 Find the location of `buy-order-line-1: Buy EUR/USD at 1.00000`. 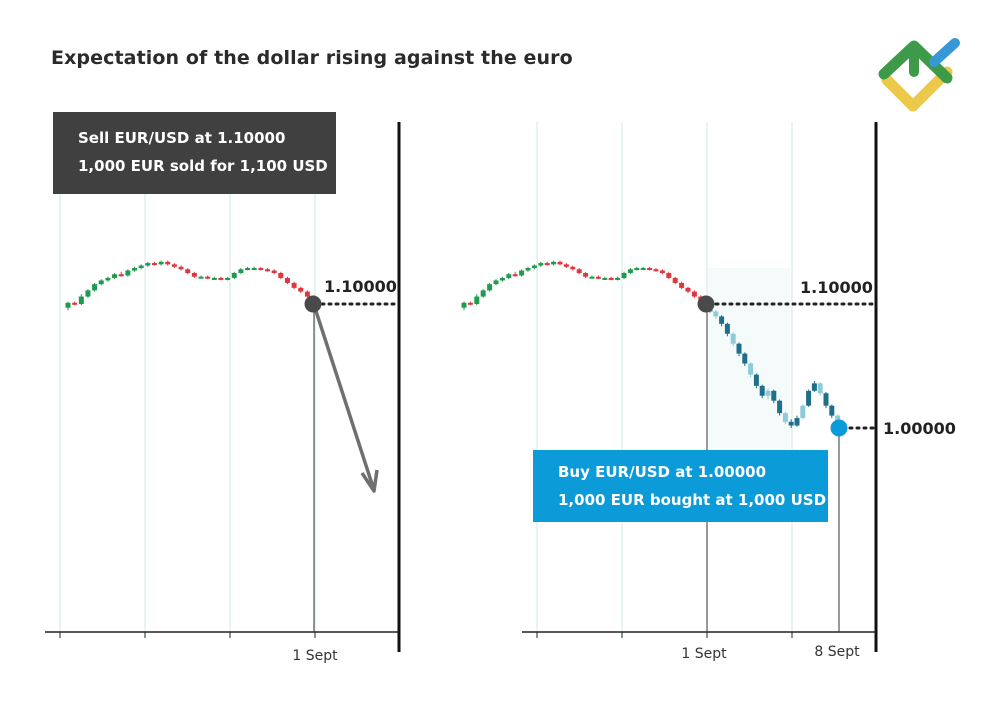

buy-order-line-1: Buy EUR/USD at 1.00000 is located at coordinates (662, 472).